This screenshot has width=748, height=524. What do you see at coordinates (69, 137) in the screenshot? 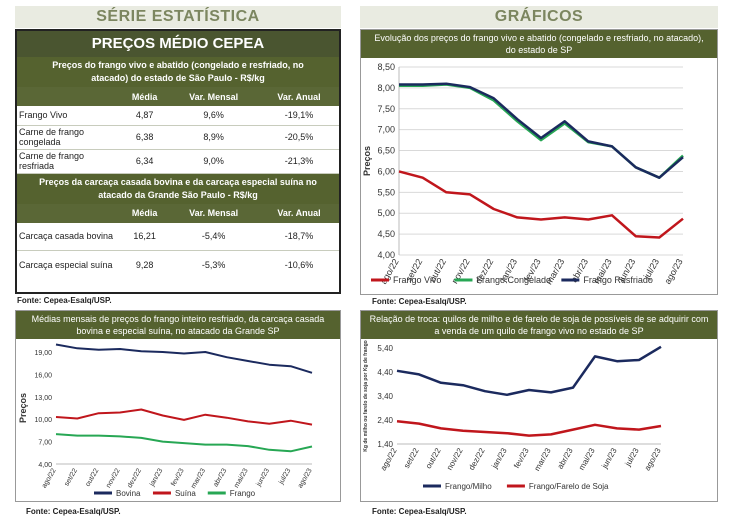
I see `row-label: Carne de frango congelada` at bounding box center [69, 137].